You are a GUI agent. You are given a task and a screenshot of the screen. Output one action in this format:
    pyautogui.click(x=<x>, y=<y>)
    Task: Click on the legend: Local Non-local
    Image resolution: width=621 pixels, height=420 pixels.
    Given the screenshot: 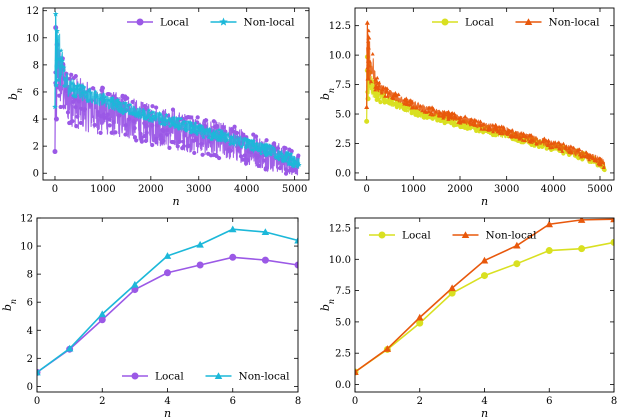 What is the action you would take?
    pyautogui.click(x=453, y=236)
    